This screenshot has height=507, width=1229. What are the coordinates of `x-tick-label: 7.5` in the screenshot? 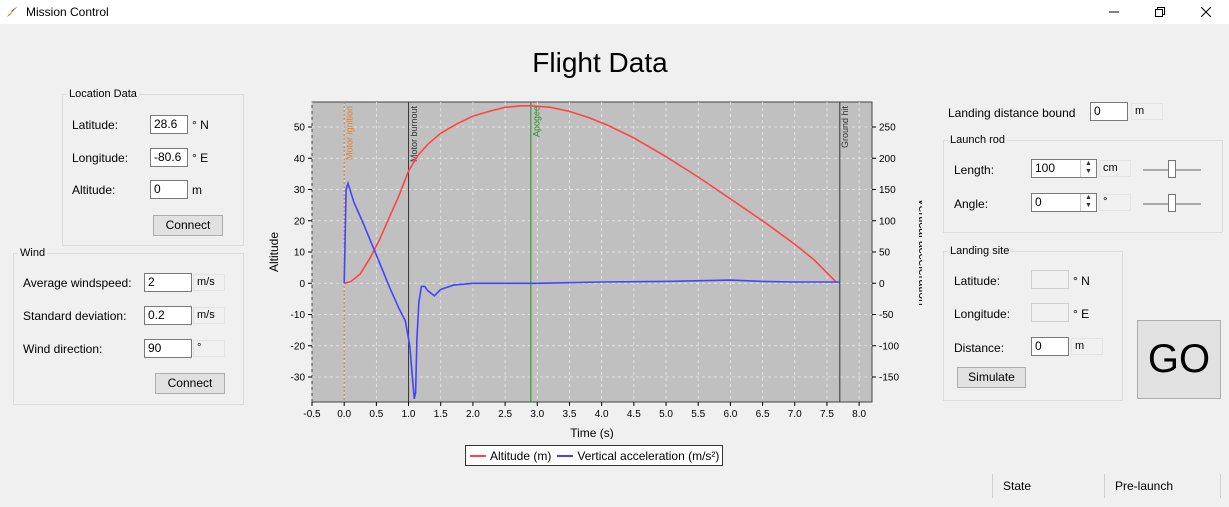 It's located at (827, 414).